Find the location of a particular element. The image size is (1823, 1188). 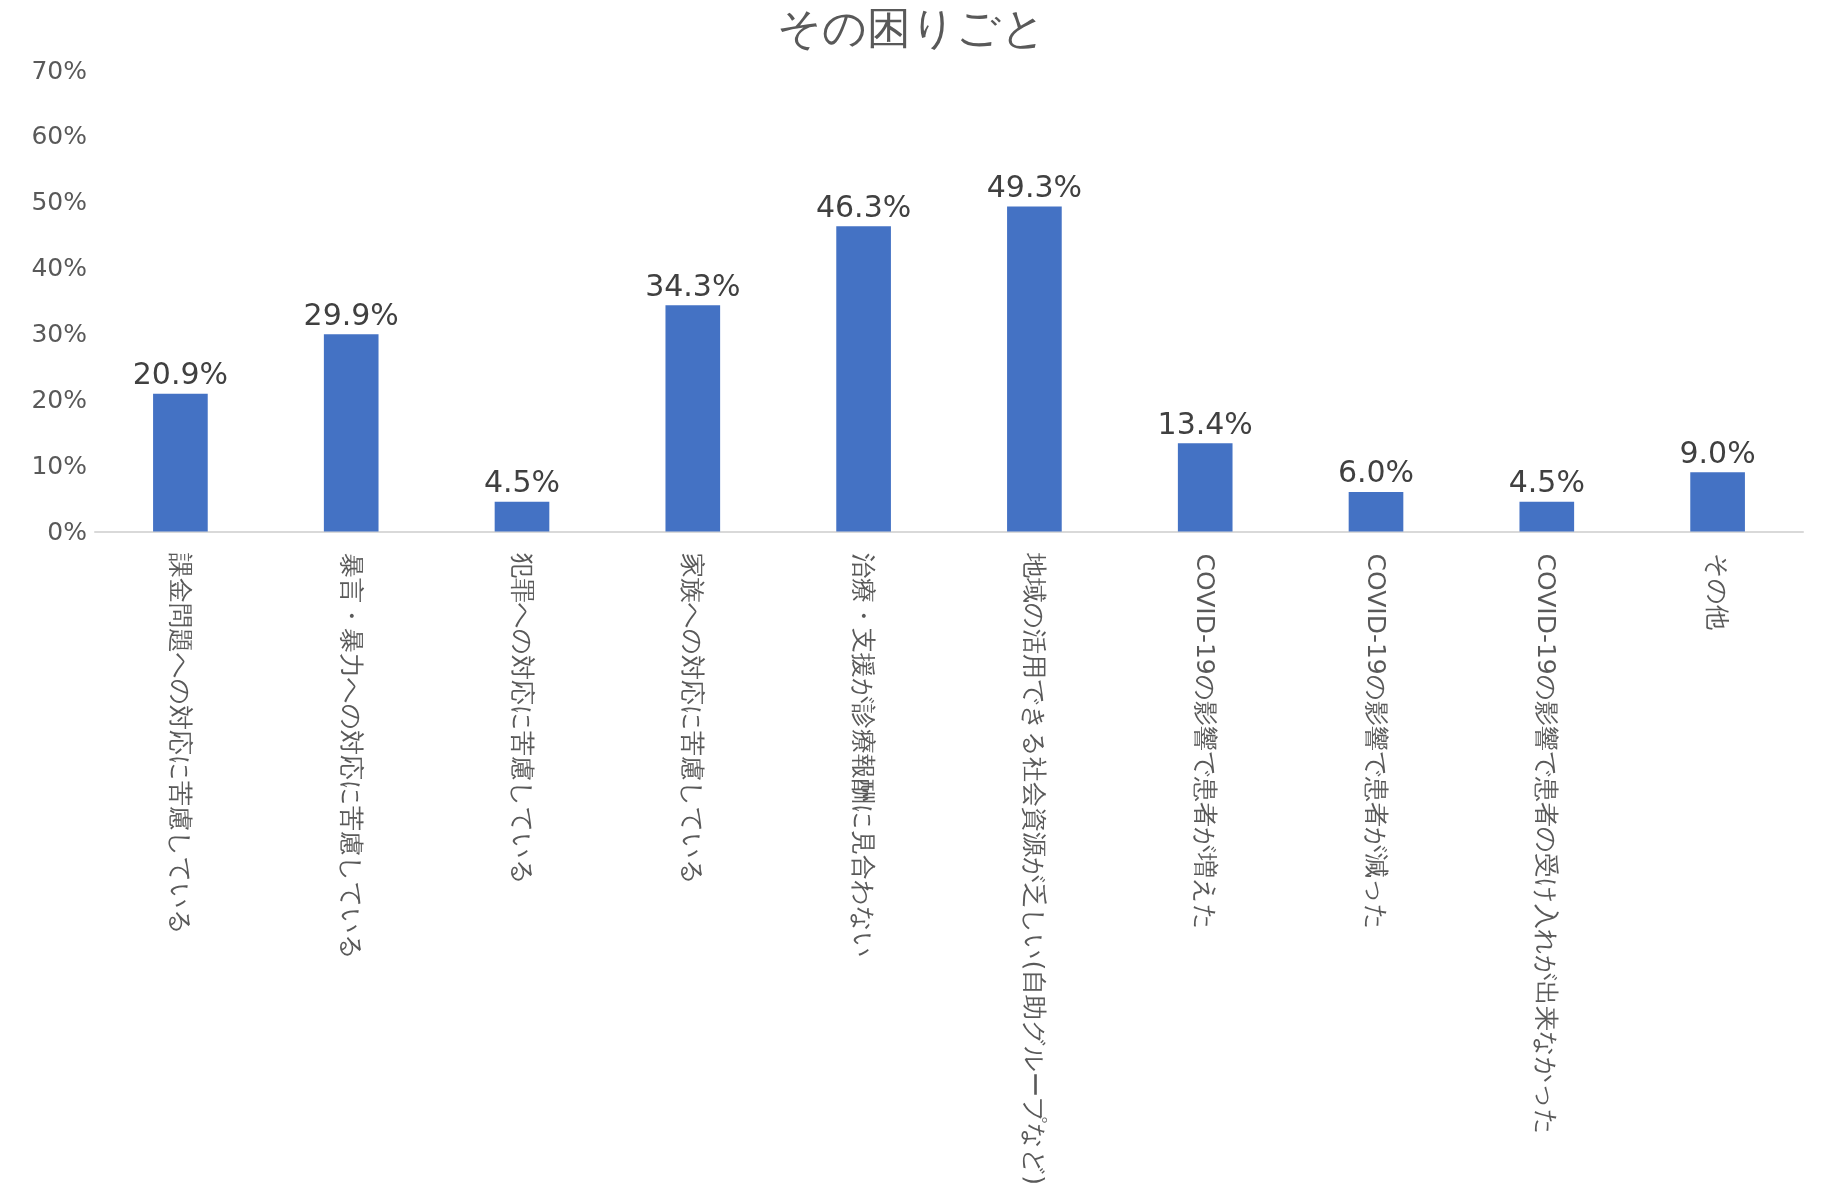

x-tick-label: その他 is located at coordinates (1718, 592).